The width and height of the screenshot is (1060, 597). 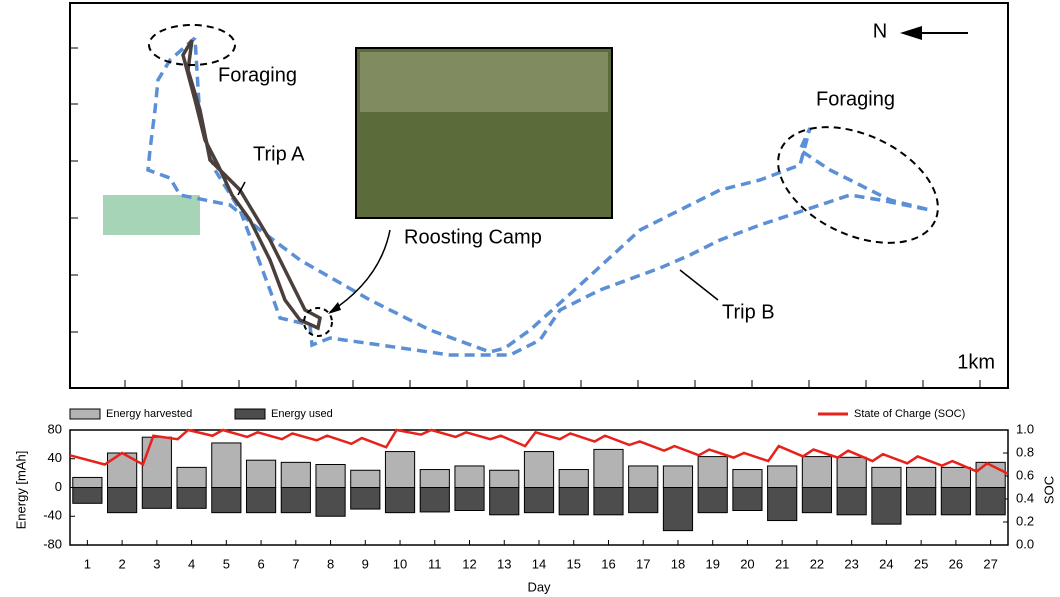 I want to click on map-inset, so click(x=151, y=215).